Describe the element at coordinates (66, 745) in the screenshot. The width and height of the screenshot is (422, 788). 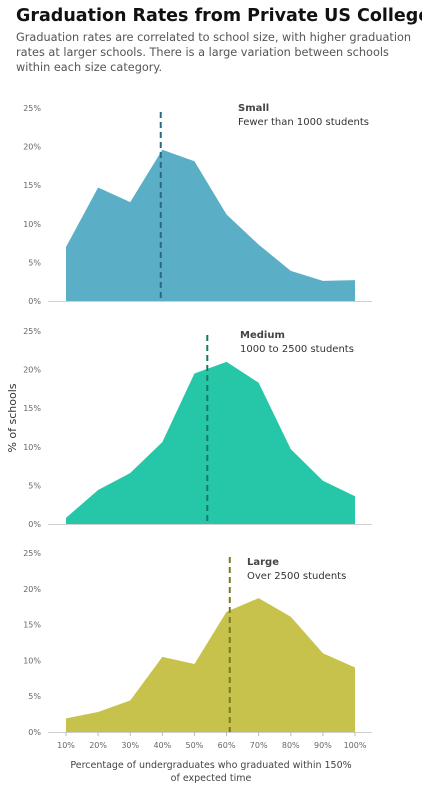
I see `x-tick-label: 10%` at that location.